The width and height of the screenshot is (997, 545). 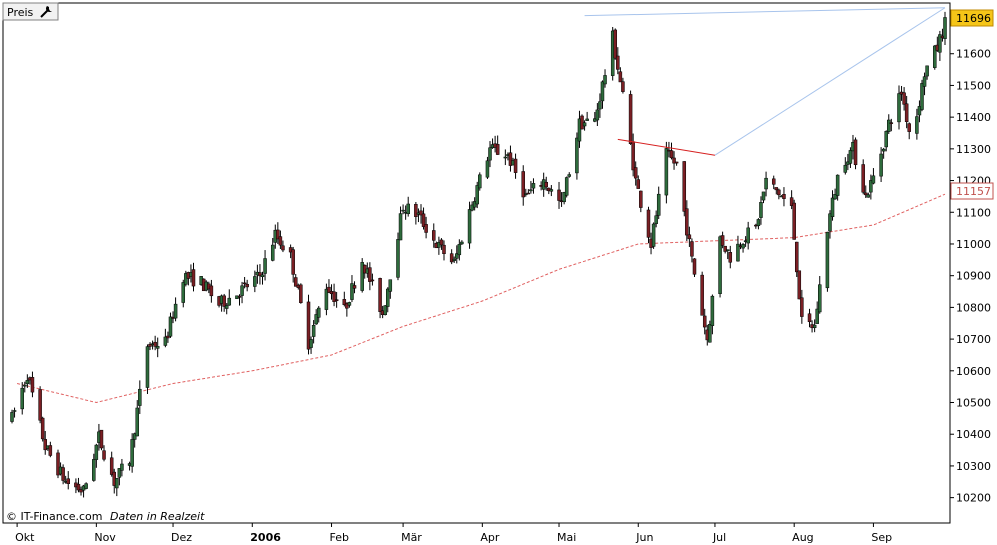 I want to click on y-tick-label: 10800, so click(x=973, y=307).